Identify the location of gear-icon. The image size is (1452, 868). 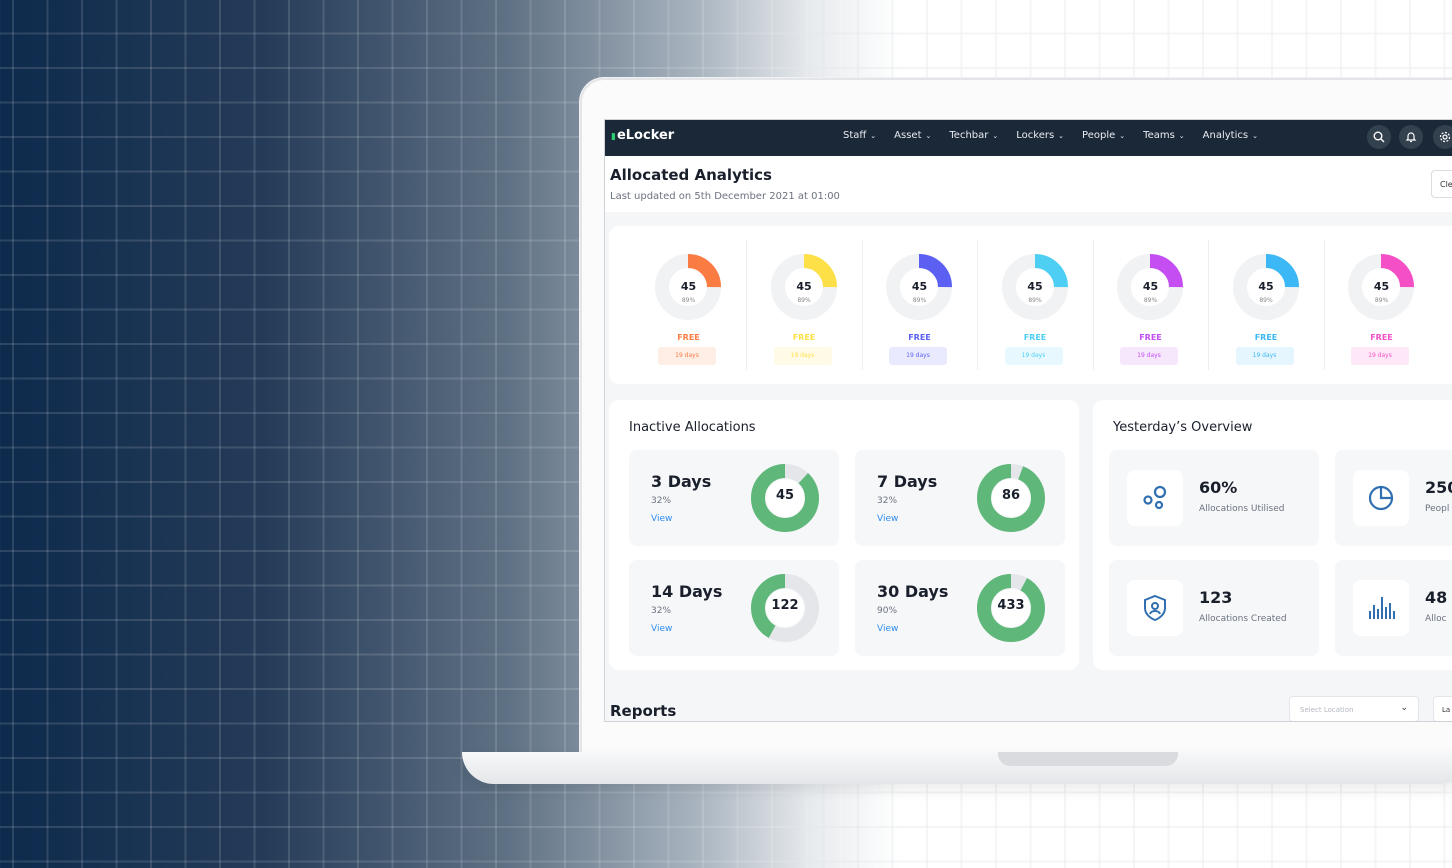
(1442, 137).